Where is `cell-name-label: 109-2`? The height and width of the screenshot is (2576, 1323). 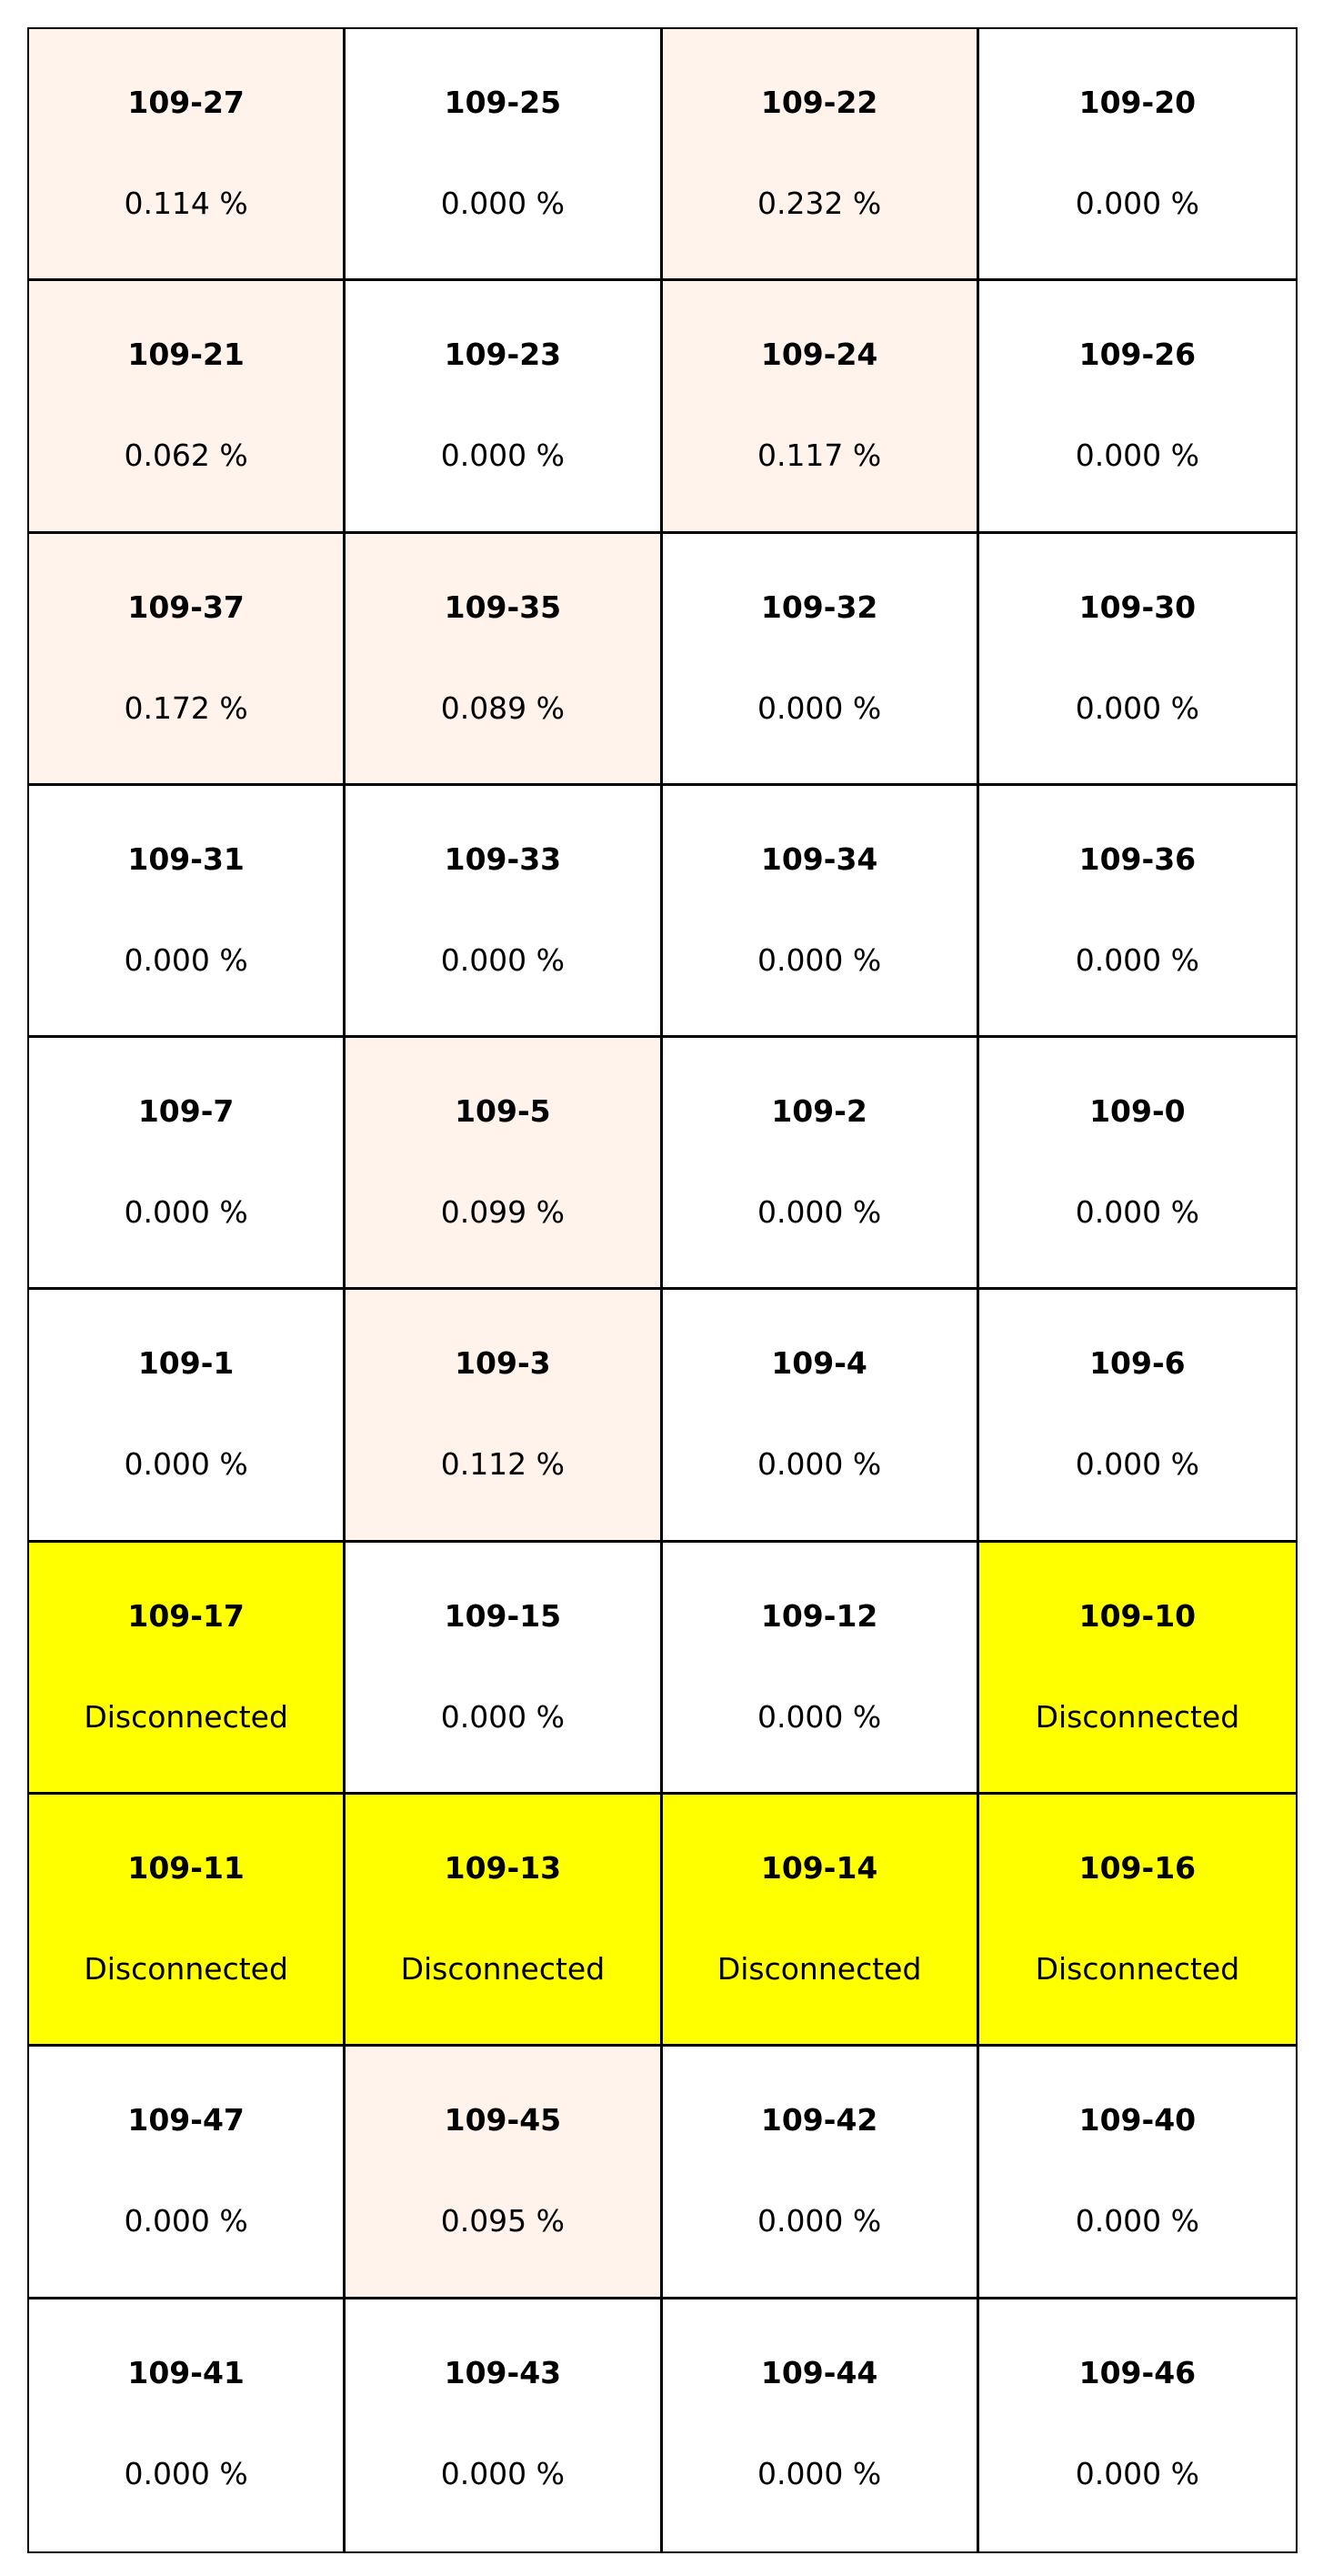 cell-name-label: 109-2 is located at coordinates (819, 1111).